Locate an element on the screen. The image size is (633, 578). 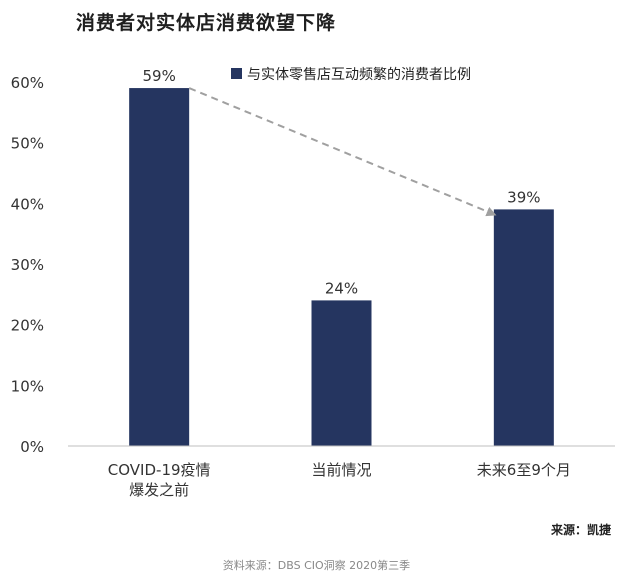
x-tick-label: 当前情况 is located at coordinates (341, 470).